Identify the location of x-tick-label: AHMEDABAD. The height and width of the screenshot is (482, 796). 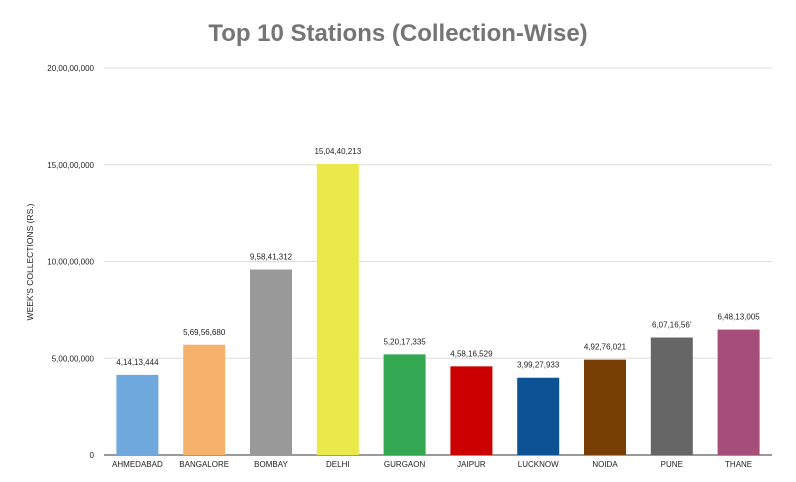
(137, 464).